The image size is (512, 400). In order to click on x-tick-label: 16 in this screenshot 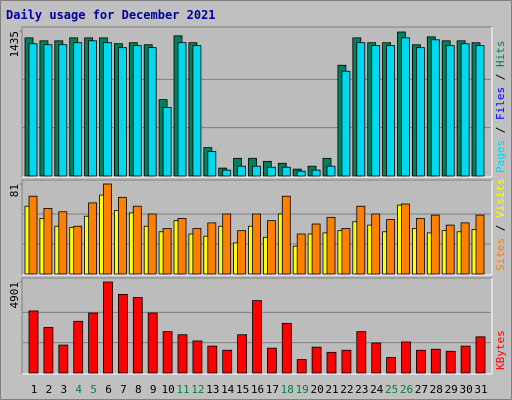, I will do `click(257, 389)`.